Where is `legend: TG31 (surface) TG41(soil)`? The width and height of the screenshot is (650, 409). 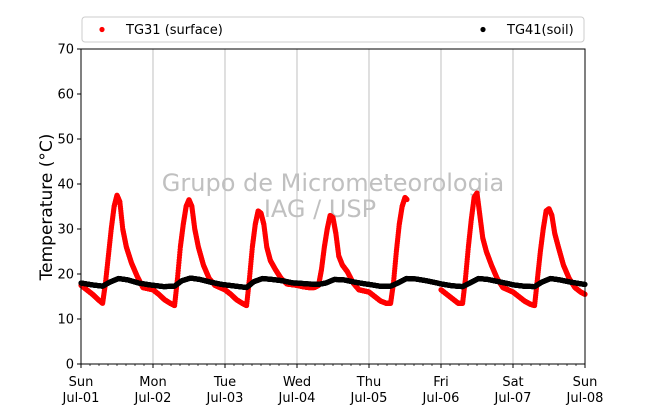
legend: TG31 (surface) TG41(soil) is located at coordinates (333, 29).